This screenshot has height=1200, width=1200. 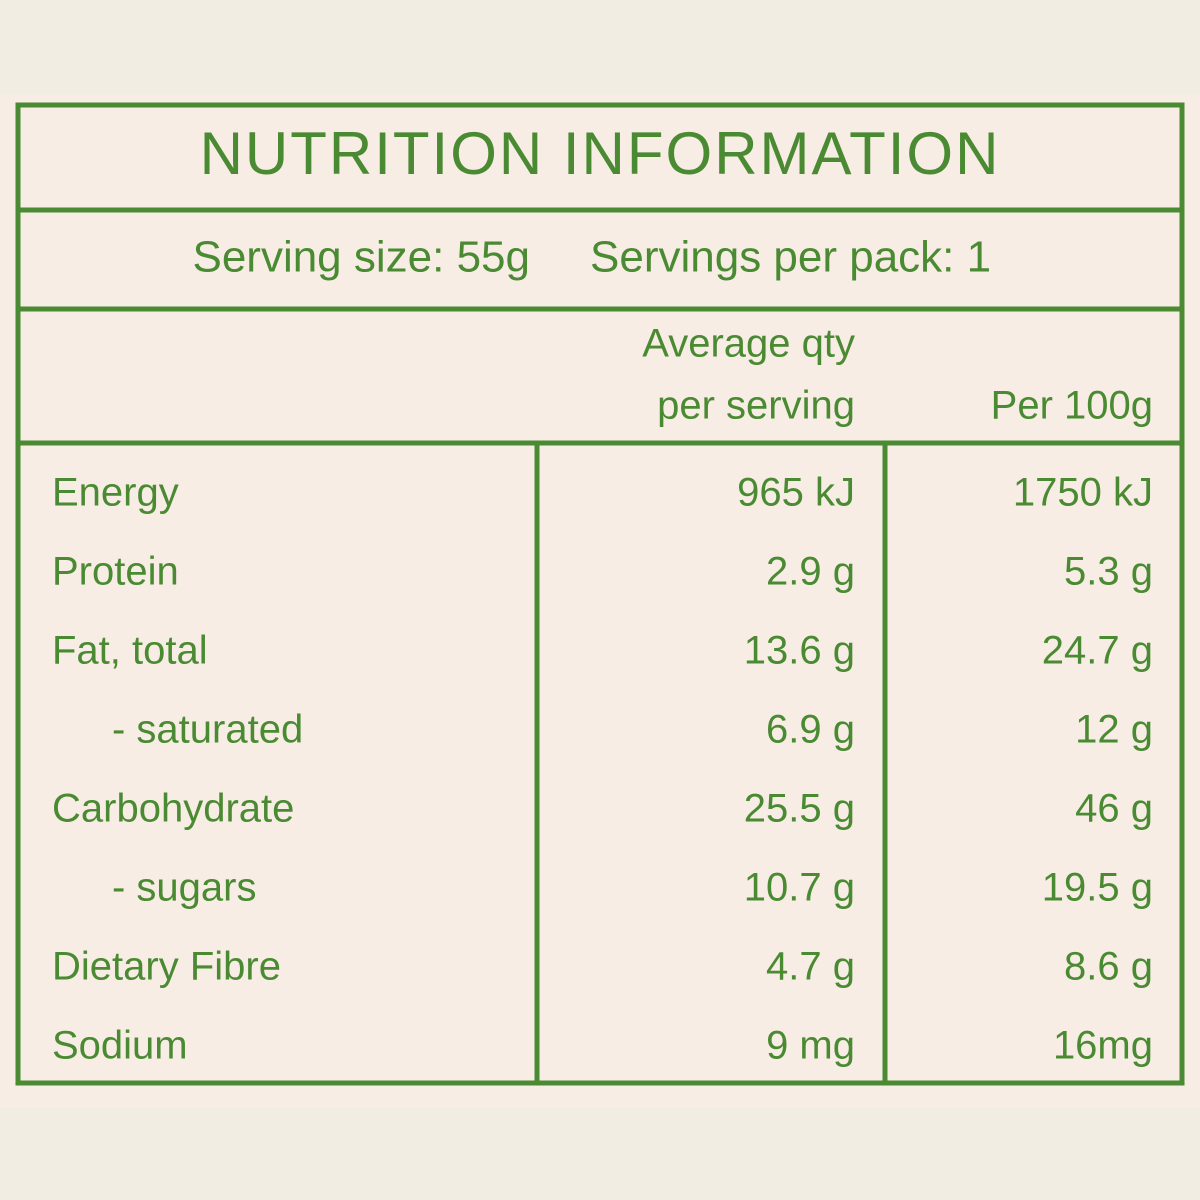 I want to click on nutrient-name: Energy, so click(x=115, y=493).